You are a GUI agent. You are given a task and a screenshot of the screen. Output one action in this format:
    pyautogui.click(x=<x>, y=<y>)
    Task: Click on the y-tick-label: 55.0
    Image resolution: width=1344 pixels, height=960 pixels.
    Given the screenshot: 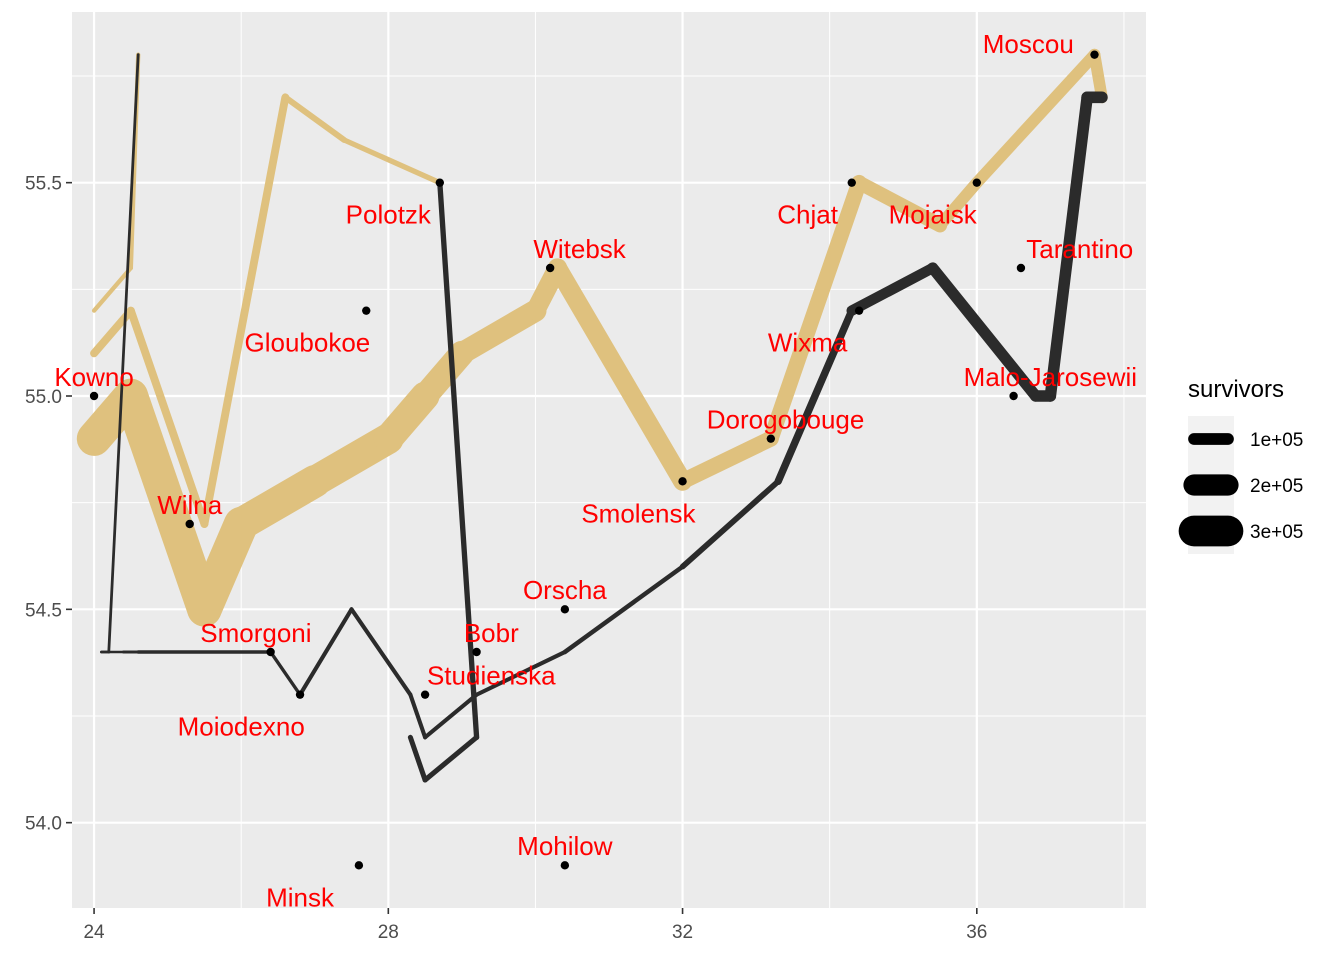 What is the action you would take?
    pyautogui.click(x=43, y=397)
    